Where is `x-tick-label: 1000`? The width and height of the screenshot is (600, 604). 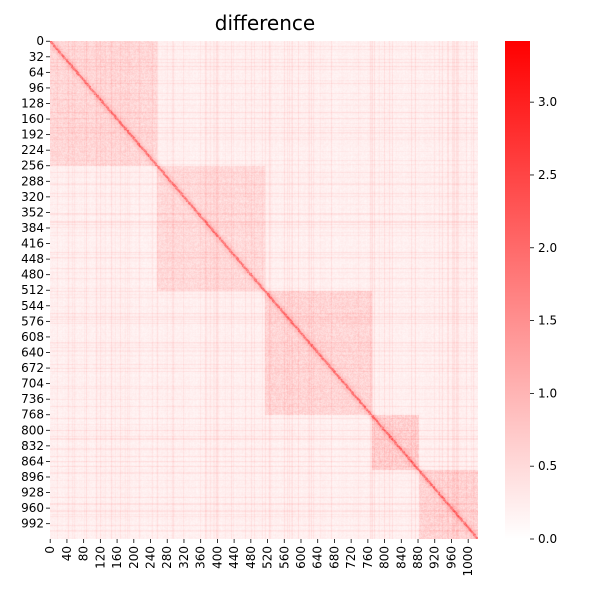 x-tick-label: 1000 is located at coordinates (468, 561).